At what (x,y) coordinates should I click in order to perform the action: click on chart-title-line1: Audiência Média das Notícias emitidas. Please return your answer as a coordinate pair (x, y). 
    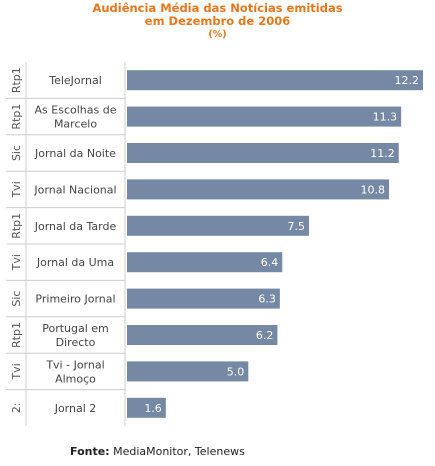
    Looking at the image, I should click on (217, 8).